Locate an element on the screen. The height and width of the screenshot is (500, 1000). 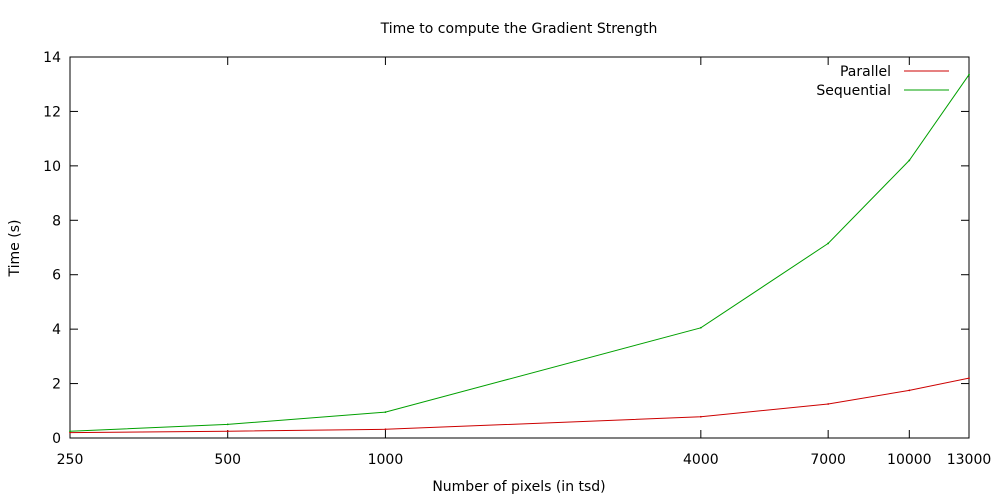
x-tick-label: 1000 is located at coordinates (386, 460).